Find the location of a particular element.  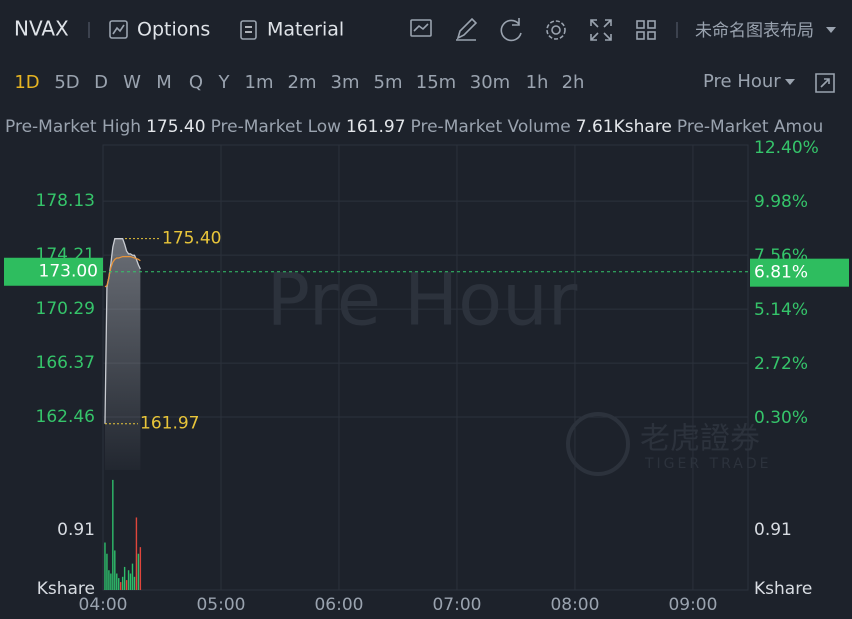

current-price-tag is located at coordinates (53, 271).